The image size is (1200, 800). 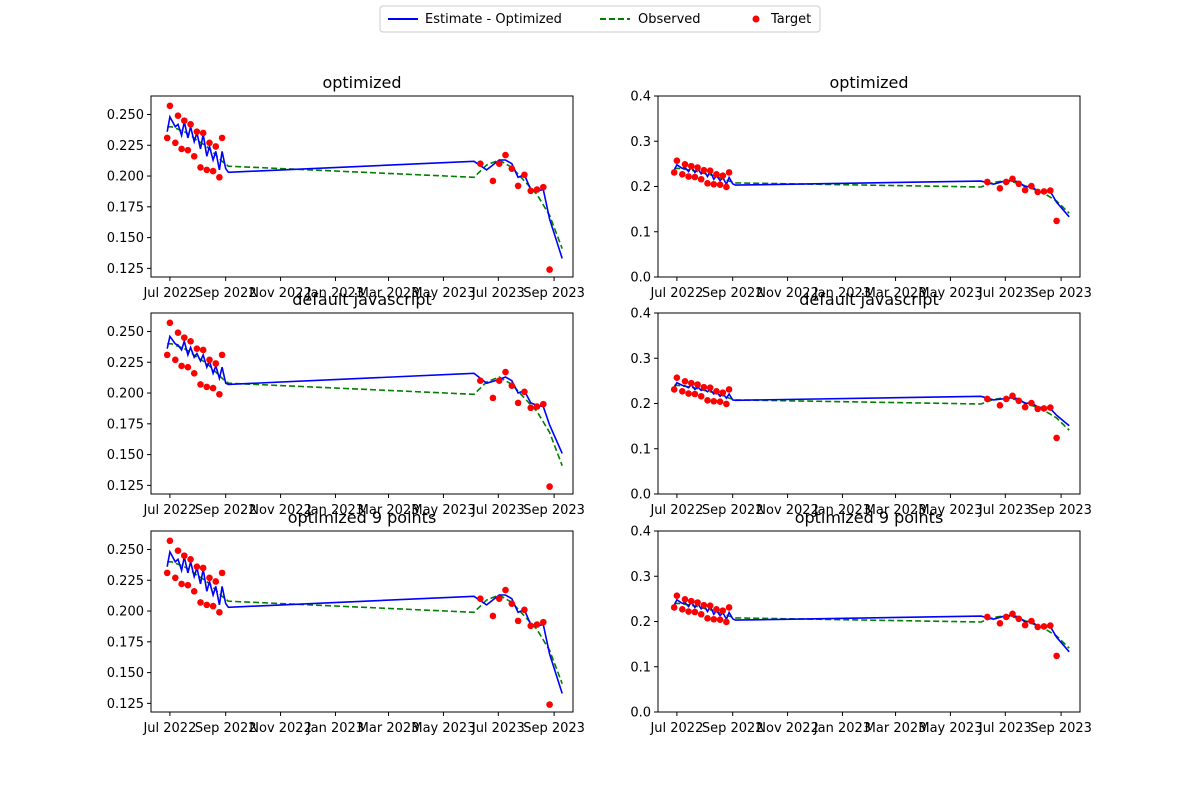 What do you see at coordinates (361, 82) in the screenshot?
I see `subplot-title: optimized` at bounding box center [361, 82].